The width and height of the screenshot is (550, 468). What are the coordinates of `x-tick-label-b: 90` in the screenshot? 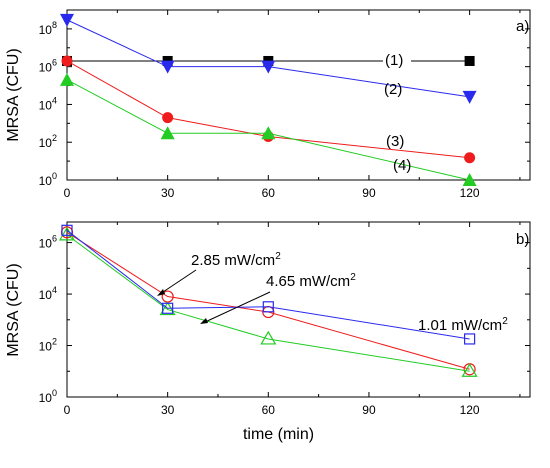 It's located at (369, 410).